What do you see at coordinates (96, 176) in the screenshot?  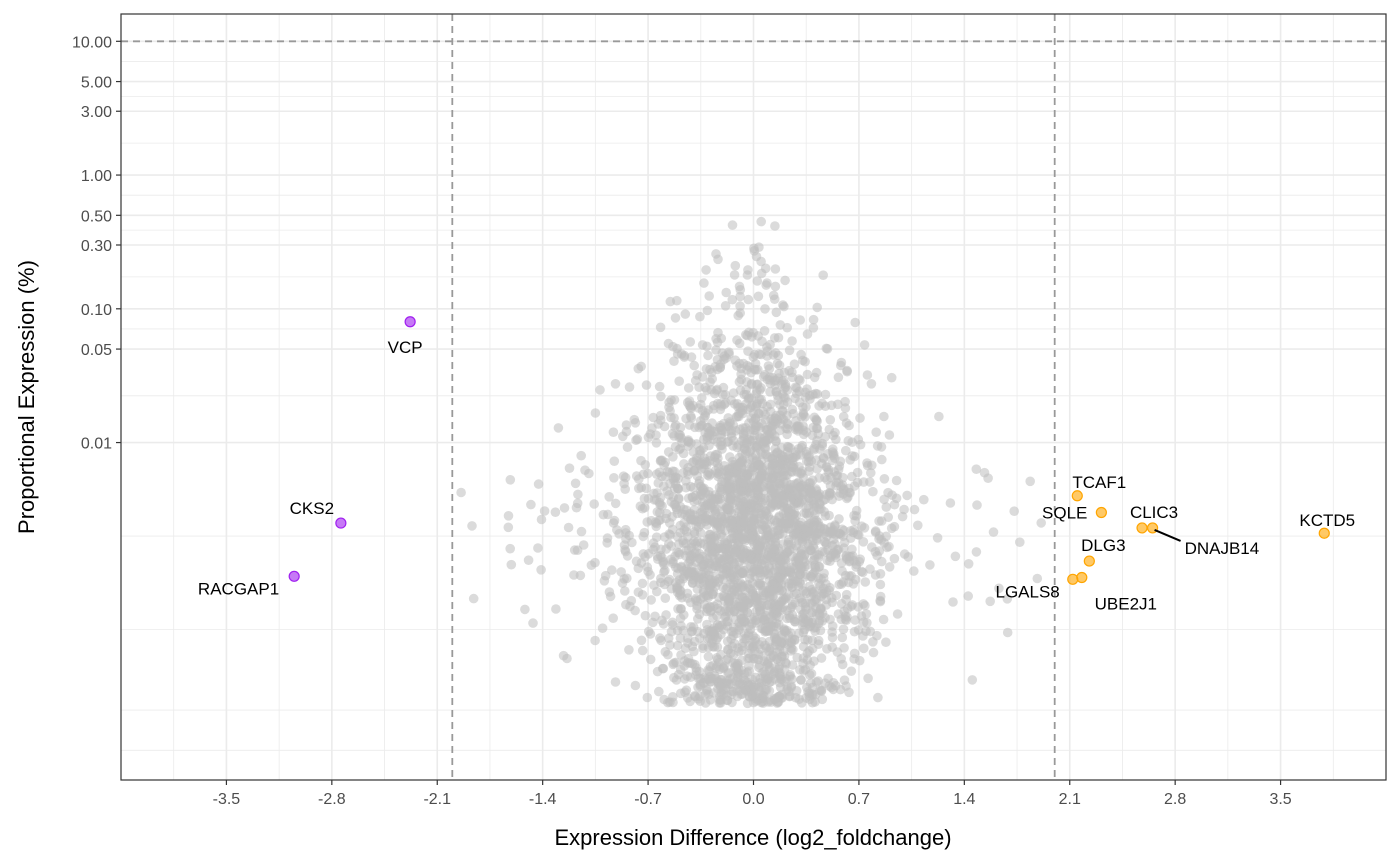 I see `y-tick-label: 1.00` at bounding box center [96, 176].